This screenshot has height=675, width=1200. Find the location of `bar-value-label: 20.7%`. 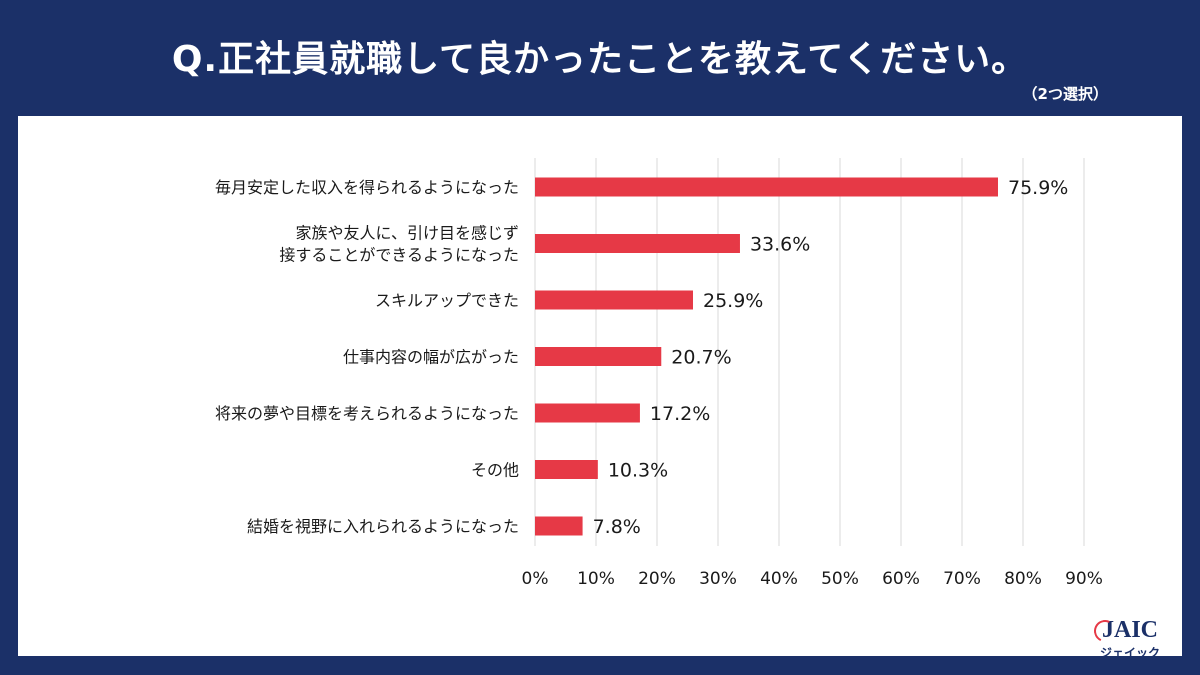

bar-value-label: 20.7% is located at coordinates (701, 358).